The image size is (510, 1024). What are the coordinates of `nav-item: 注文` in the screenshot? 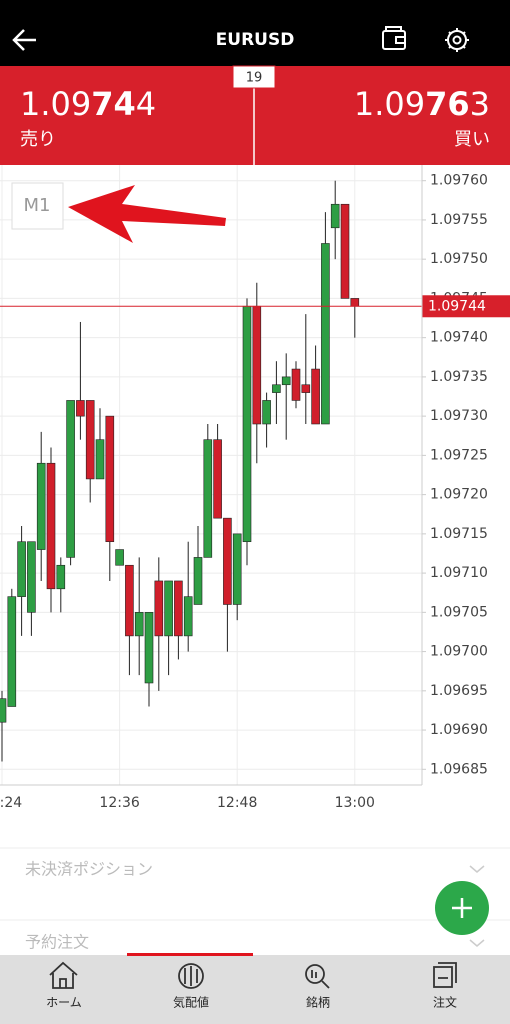 It's located at (445, 1002).